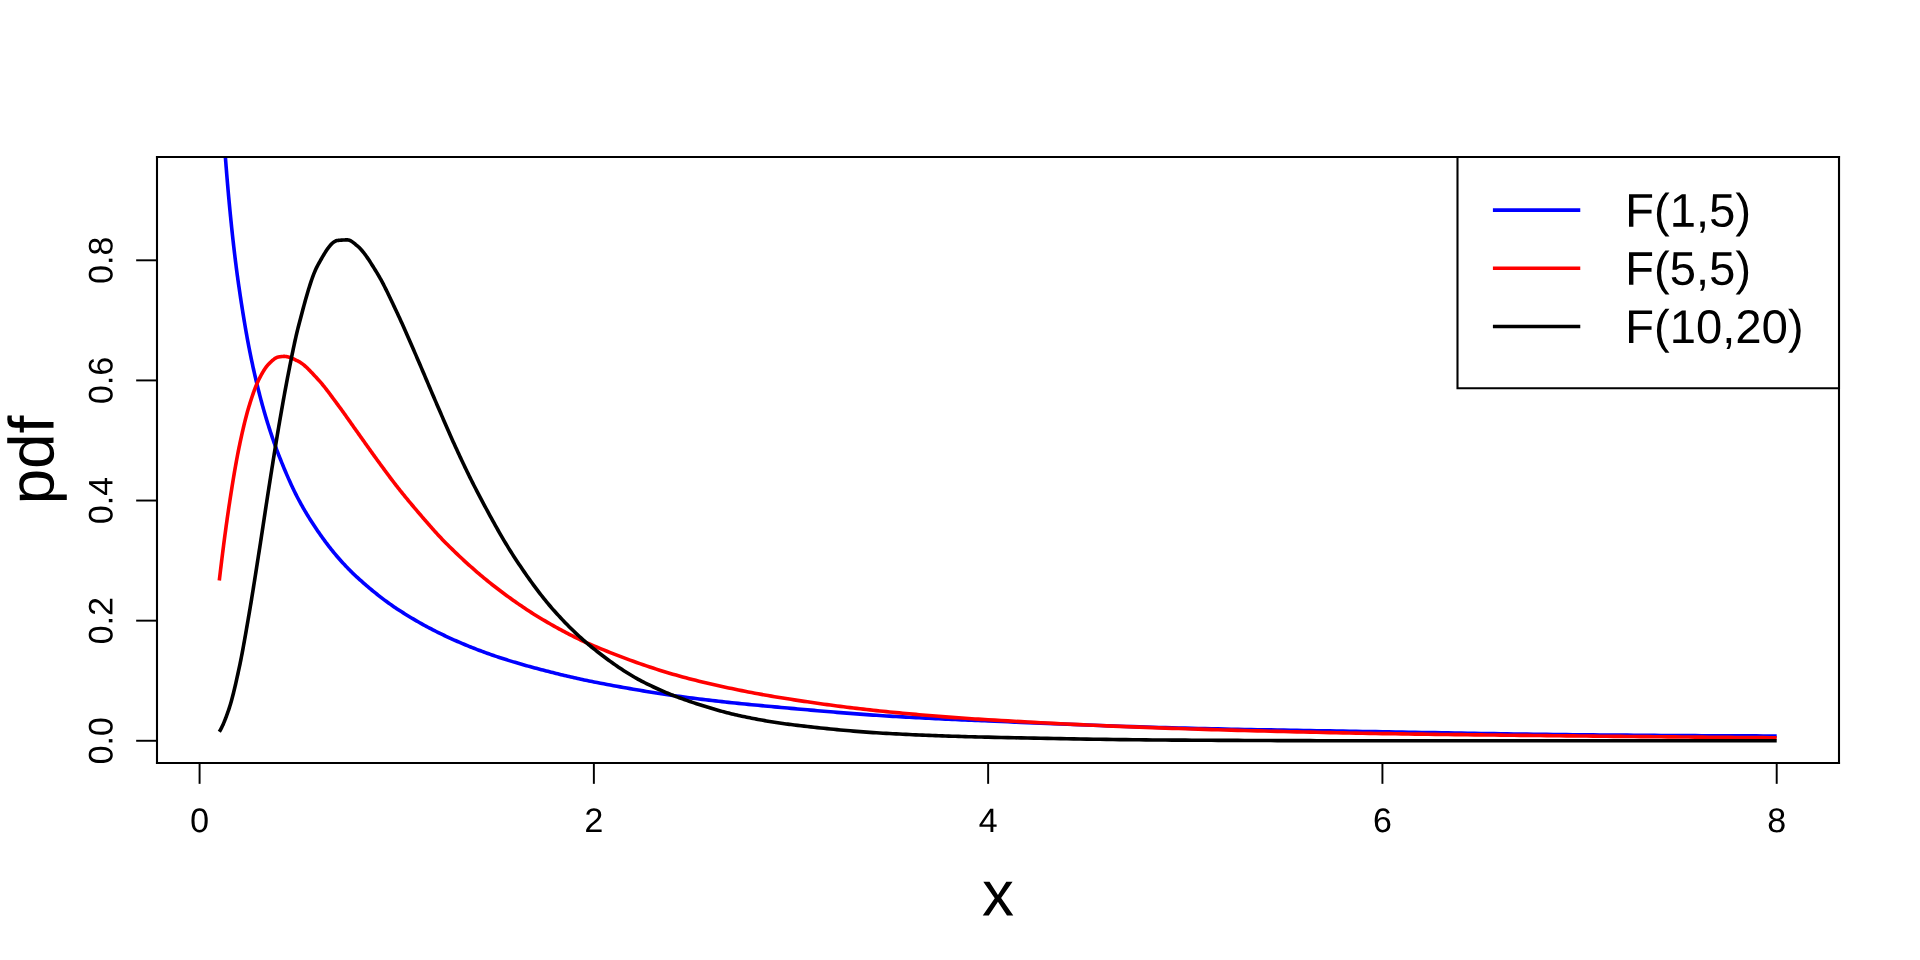 Image resolution: width=1920 pixels, height=960 pixels. I want to click on y-tick-label: 0.2, so click(100, 620).